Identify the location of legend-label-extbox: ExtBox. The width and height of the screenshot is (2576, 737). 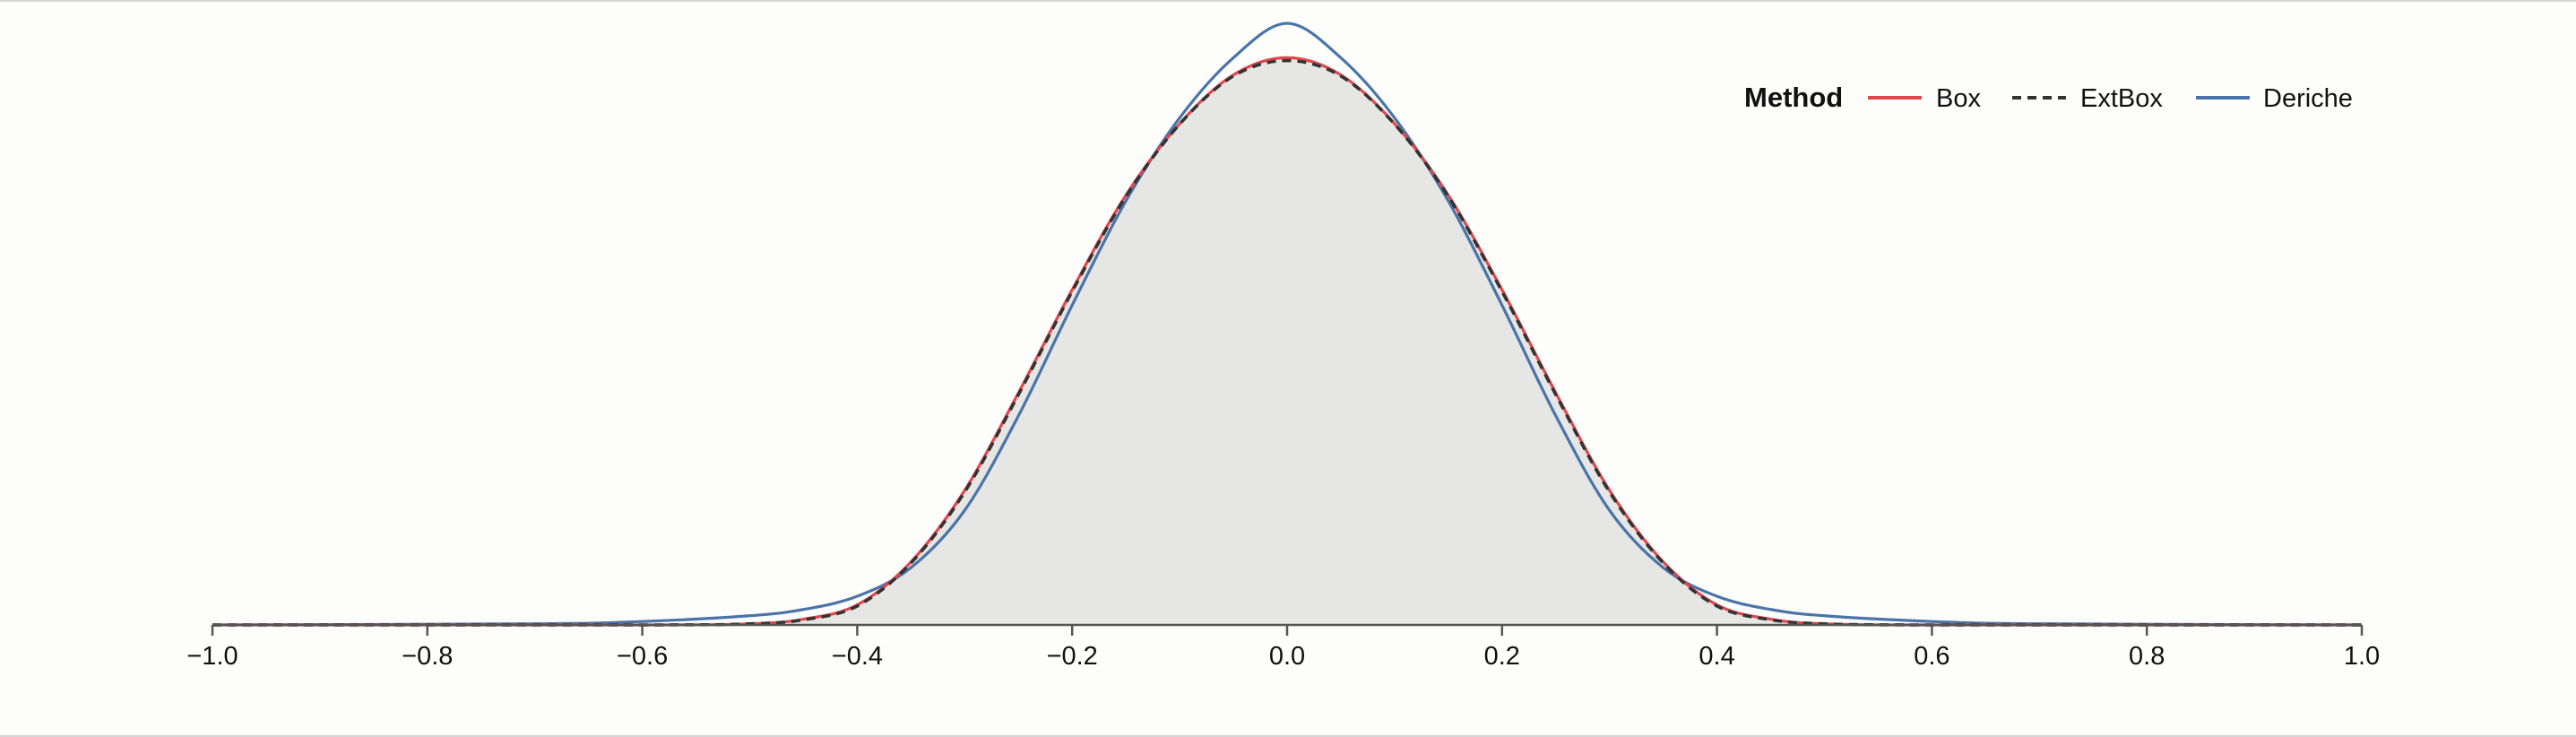
(2121, 98).